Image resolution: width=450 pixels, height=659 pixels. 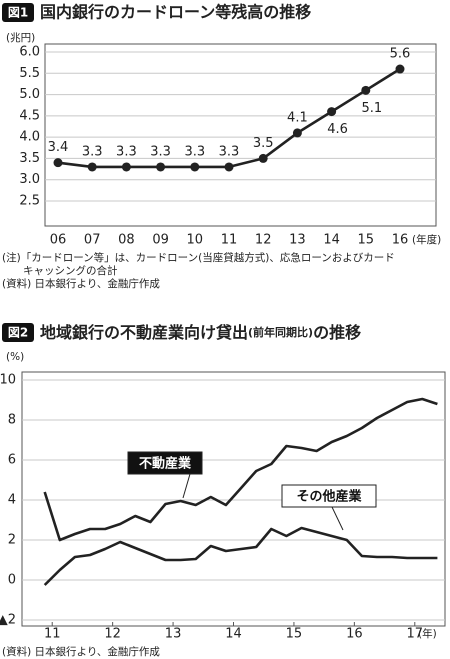 I want to click on y-tick-label: 6, so click(x=12, y=460).